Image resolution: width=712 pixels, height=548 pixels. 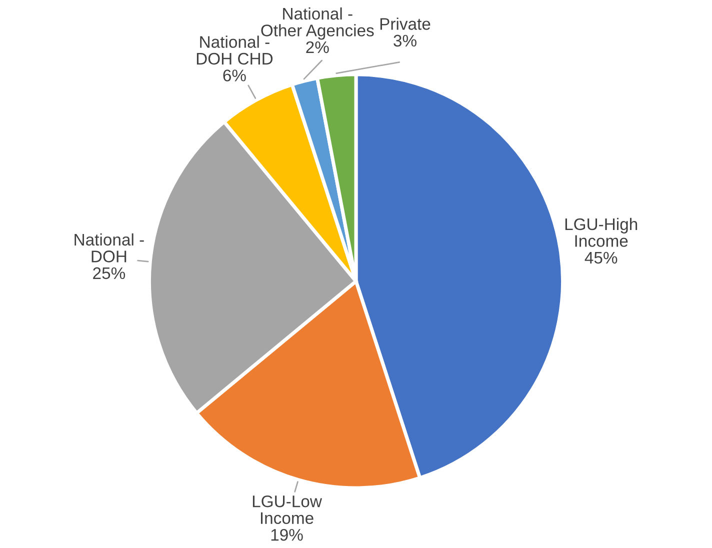 I want to click on slice-label: LGU-High Income, so click(x=601, y=232).